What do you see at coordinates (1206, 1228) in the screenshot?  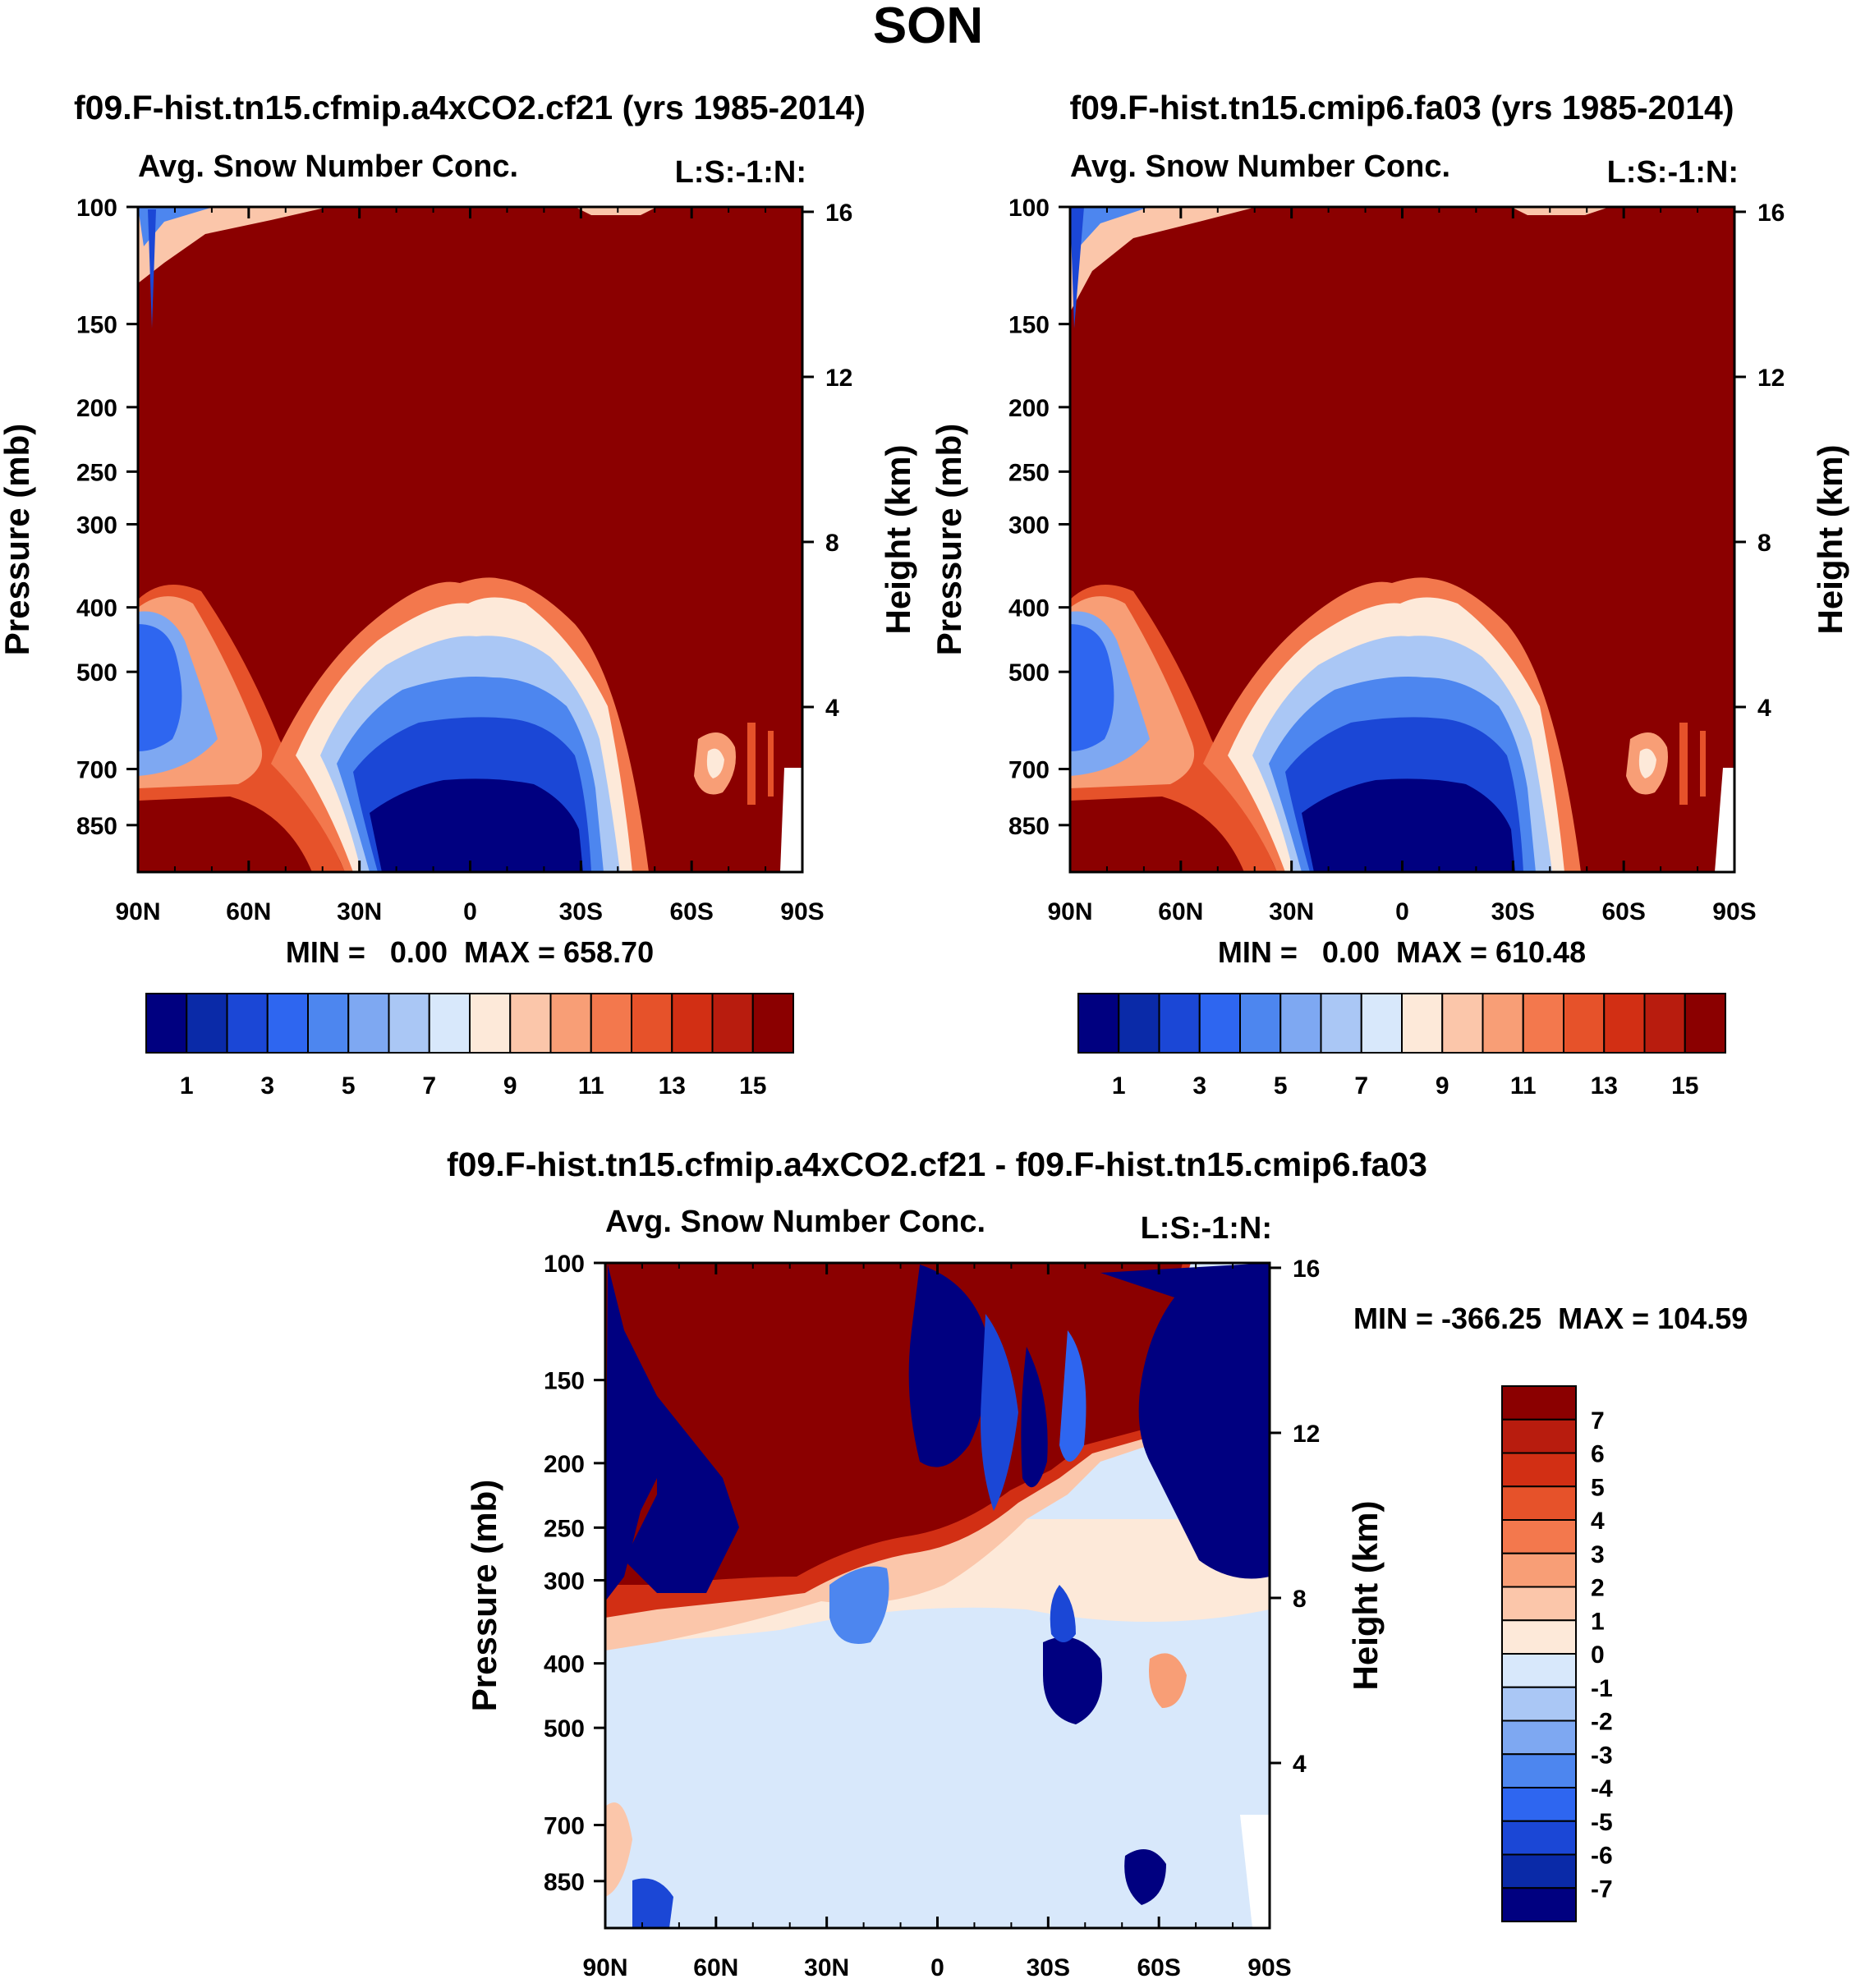 I see `panel-c-right-string: L:S:-1:N:` at bounding box center [1206, 1228].